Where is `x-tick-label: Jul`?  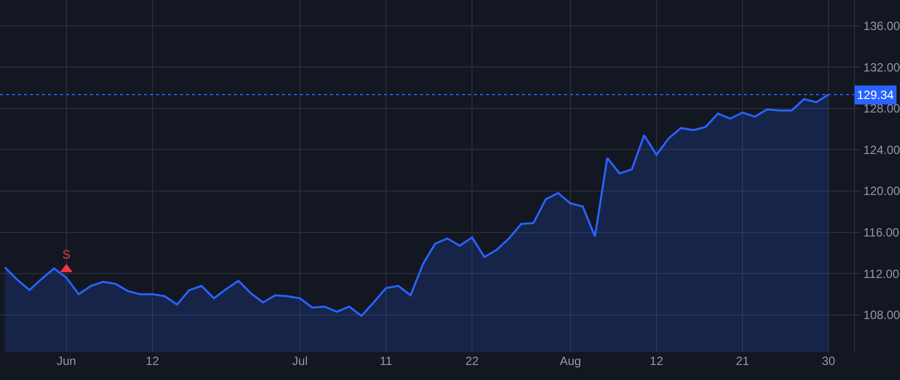 x-tick-label: Jul is located at coordinates (300, 361).